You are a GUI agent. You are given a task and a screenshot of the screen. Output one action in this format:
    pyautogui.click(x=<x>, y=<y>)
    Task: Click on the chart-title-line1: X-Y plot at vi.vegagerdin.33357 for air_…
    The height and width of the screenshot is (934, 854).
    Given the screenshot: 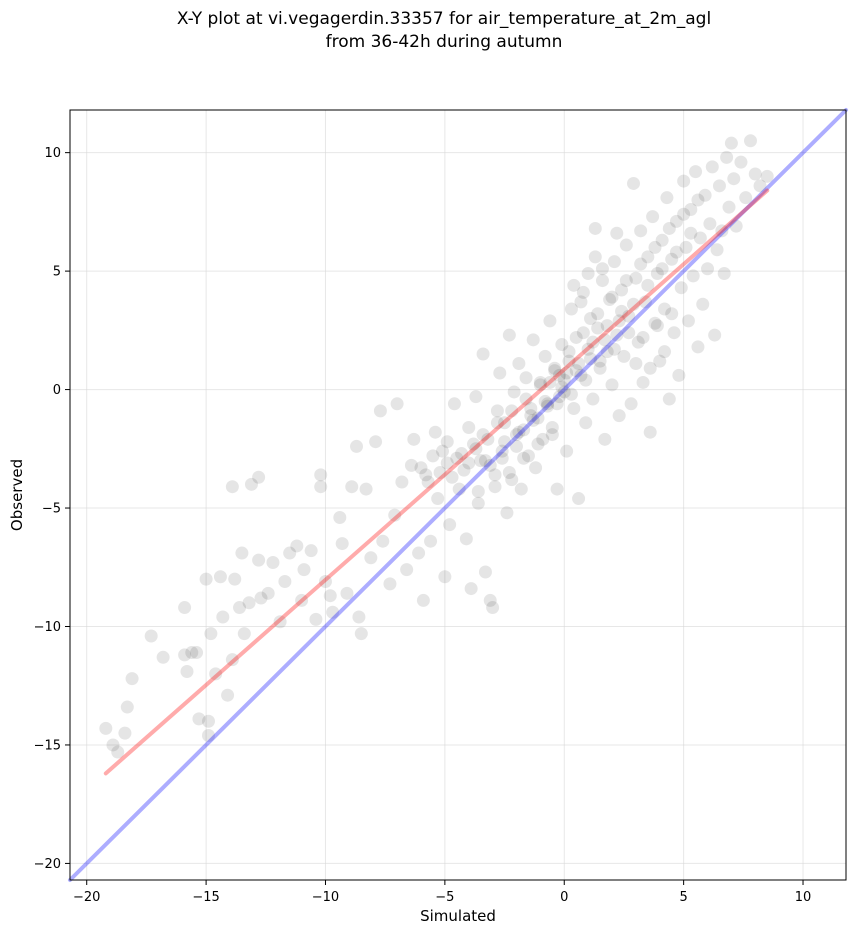 What is the action you would take?
    pyautogui.click(x=444, y=19)
    